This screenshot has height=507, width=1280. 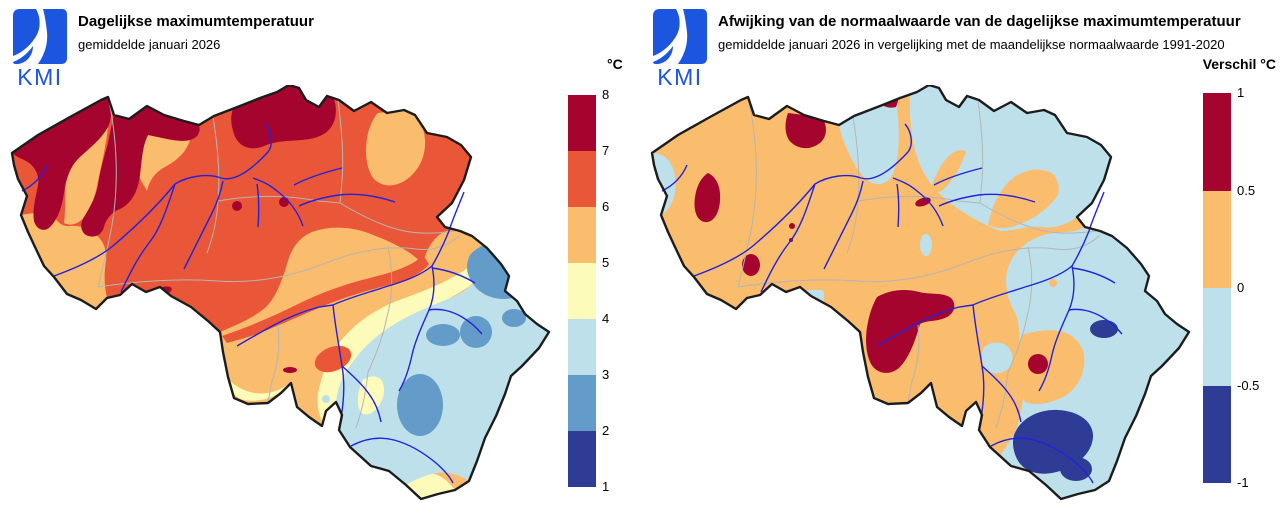 I want to click on region-flanders-inland-7-8C, so click(x=140, y=171).